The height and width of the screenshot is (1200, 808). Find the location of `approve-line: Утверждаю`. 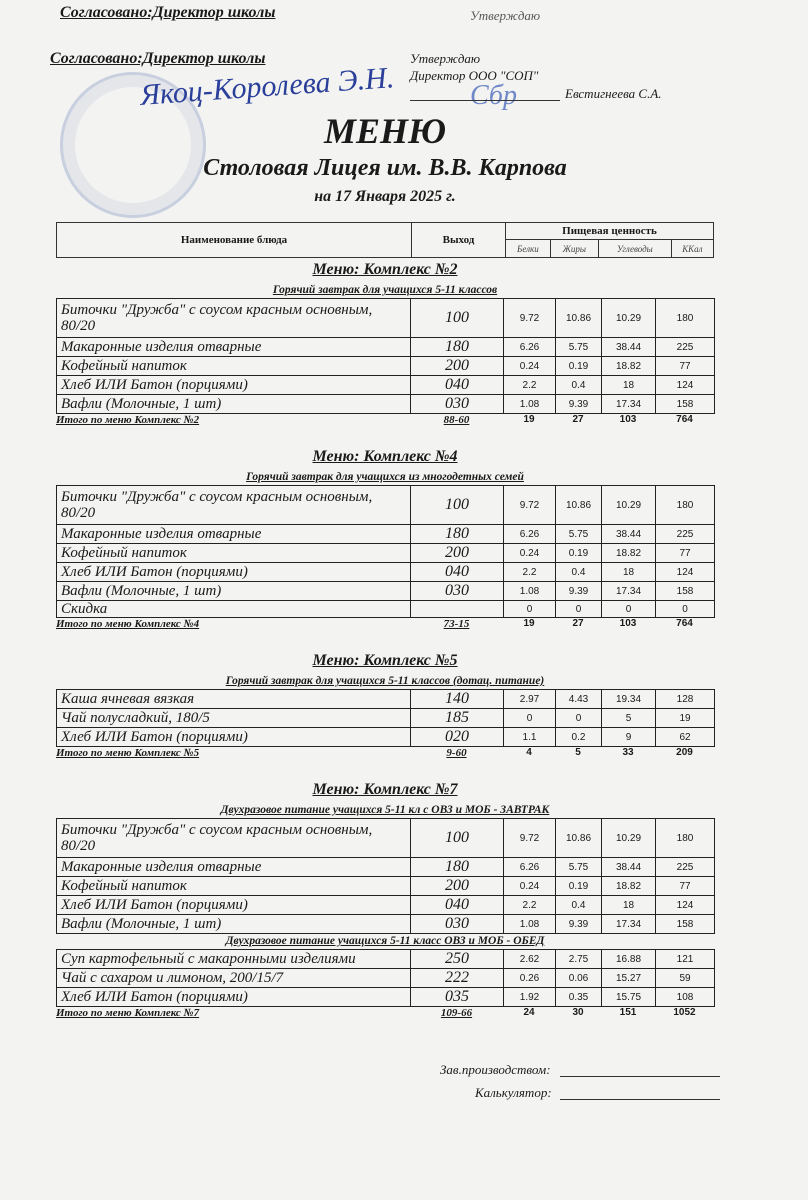

approve-line: Утверждаю is located at coordinates (445, 58).